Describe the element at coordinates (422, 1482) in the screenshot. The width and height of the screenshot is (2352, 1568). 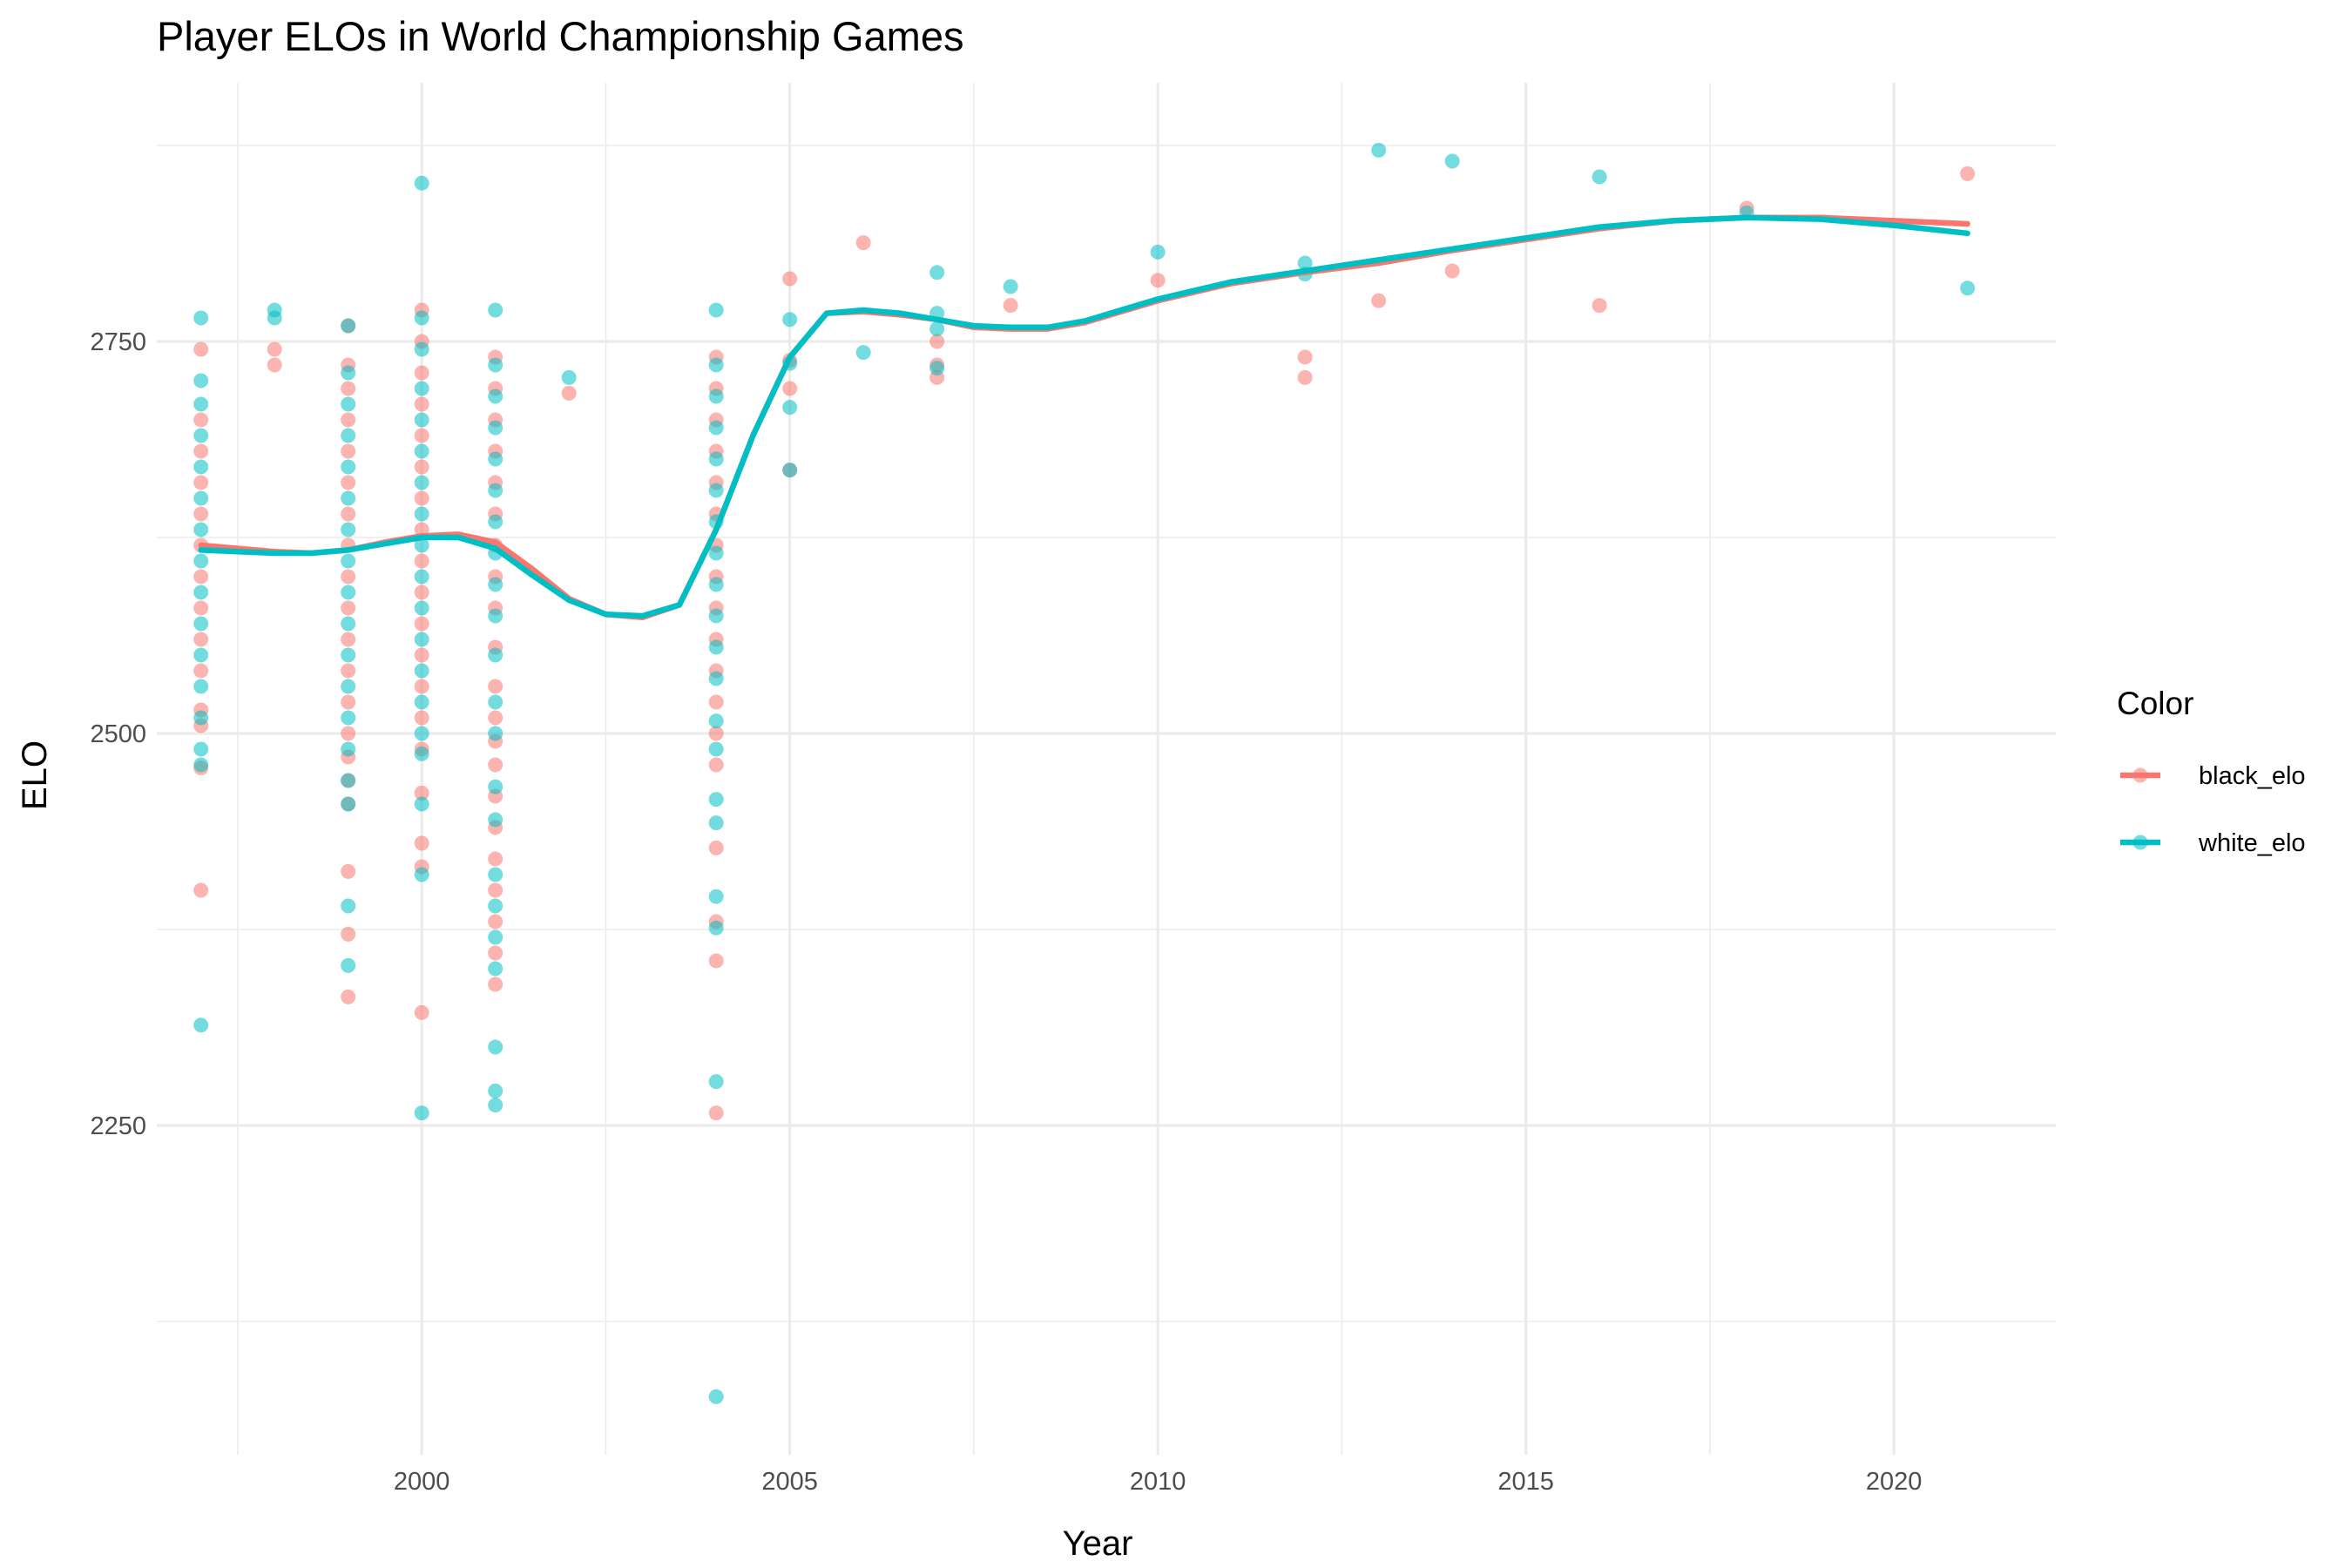
I see `x-tick-label: 2000` at that location.